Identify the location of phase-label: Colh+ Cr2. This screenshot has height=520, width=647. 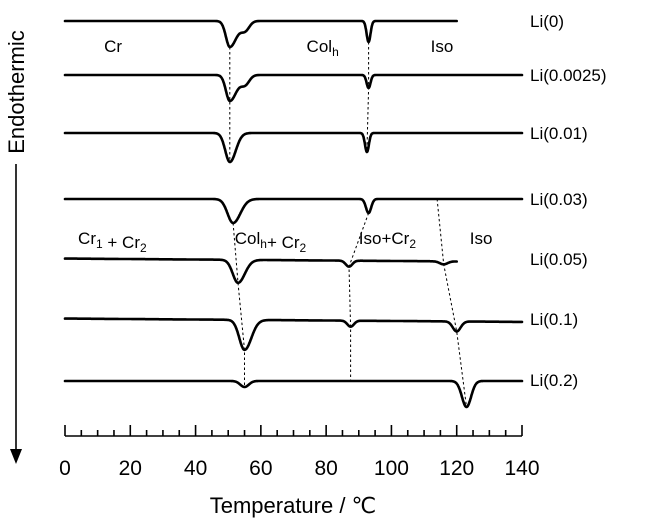
(271, 242).